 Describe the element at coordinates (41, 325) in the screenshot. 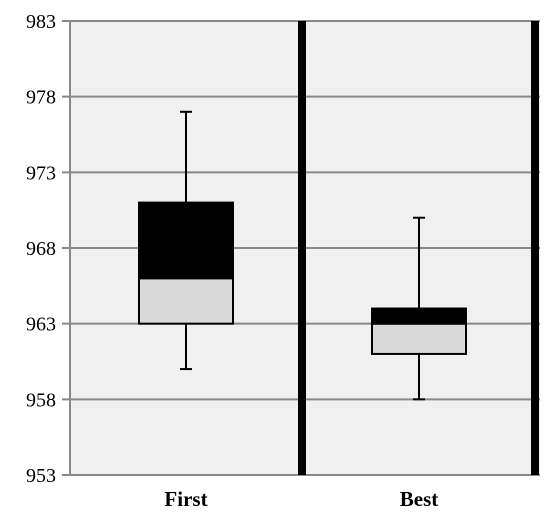

I see `y-tick-label: 963` at that location.